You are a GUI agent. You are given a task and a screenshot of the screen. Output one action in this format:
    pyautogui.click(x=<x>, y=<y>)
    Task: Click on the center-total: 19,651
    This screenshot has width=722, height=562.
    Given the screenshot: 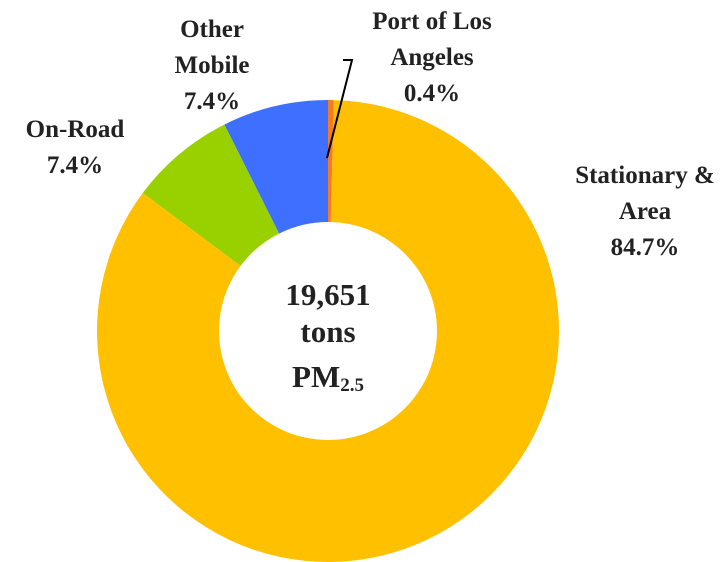 What is the action you would take?
    pyautogui.click(x=327, y=294)
    